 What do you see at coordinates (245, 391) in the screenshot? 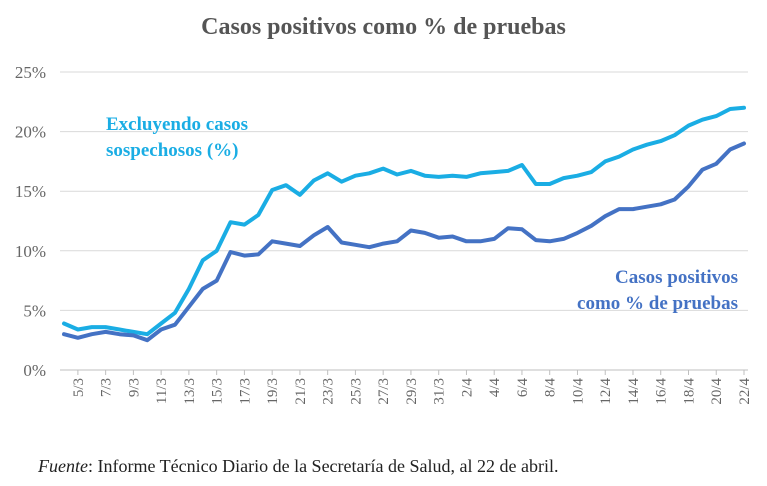
I see `x-tick-label: 17/3` at bounding box center [245, 391].